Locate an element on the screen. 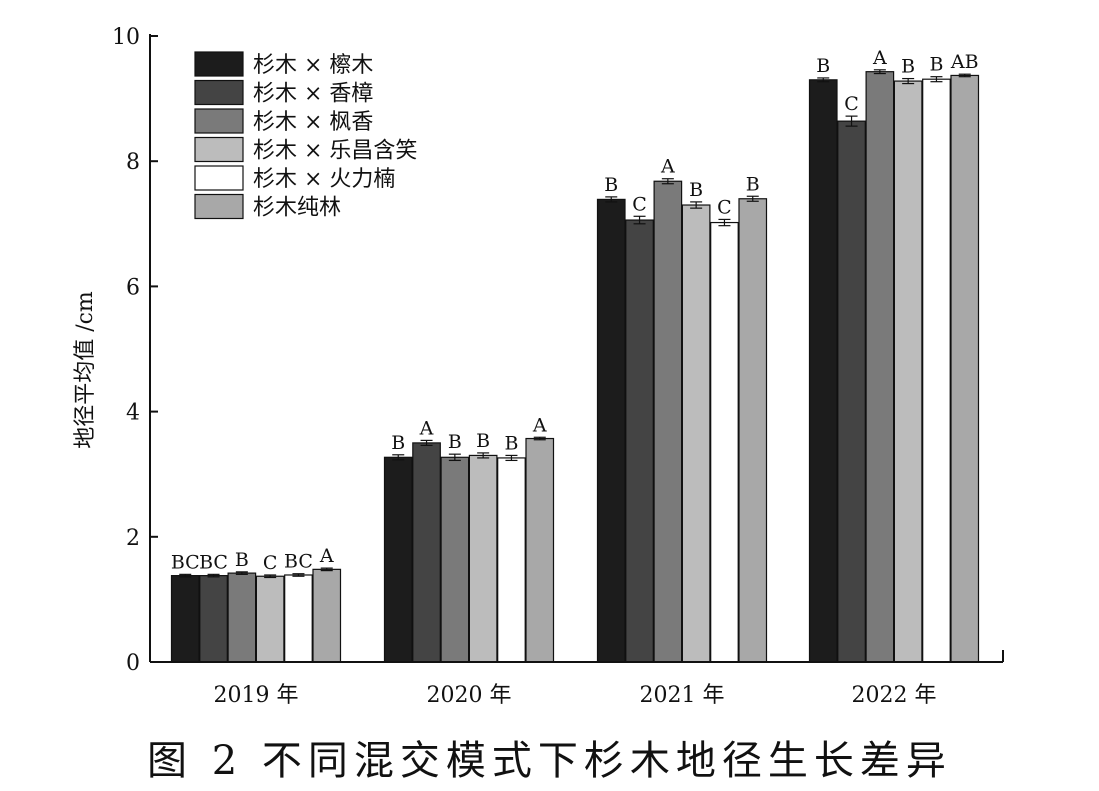 This screenshot has height=791, width=1099. y-axis-label: 地径平均值 /cm is located at coordinates (85, 370).